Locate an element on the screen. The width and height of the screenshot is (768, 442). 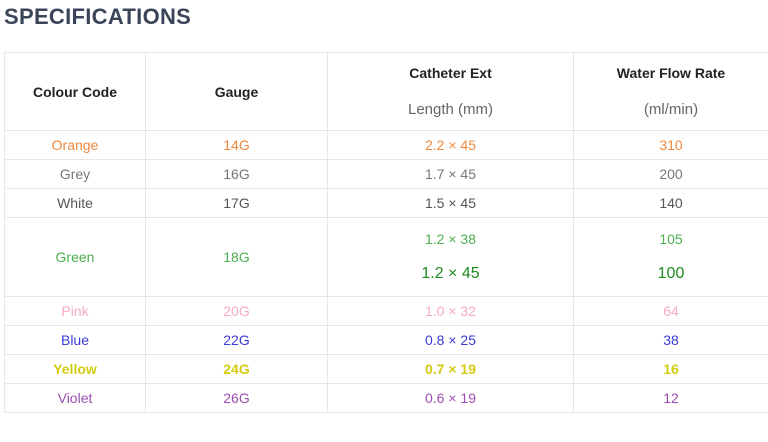
header-label: Water Flow Rate is located at coordinates (671, 73).